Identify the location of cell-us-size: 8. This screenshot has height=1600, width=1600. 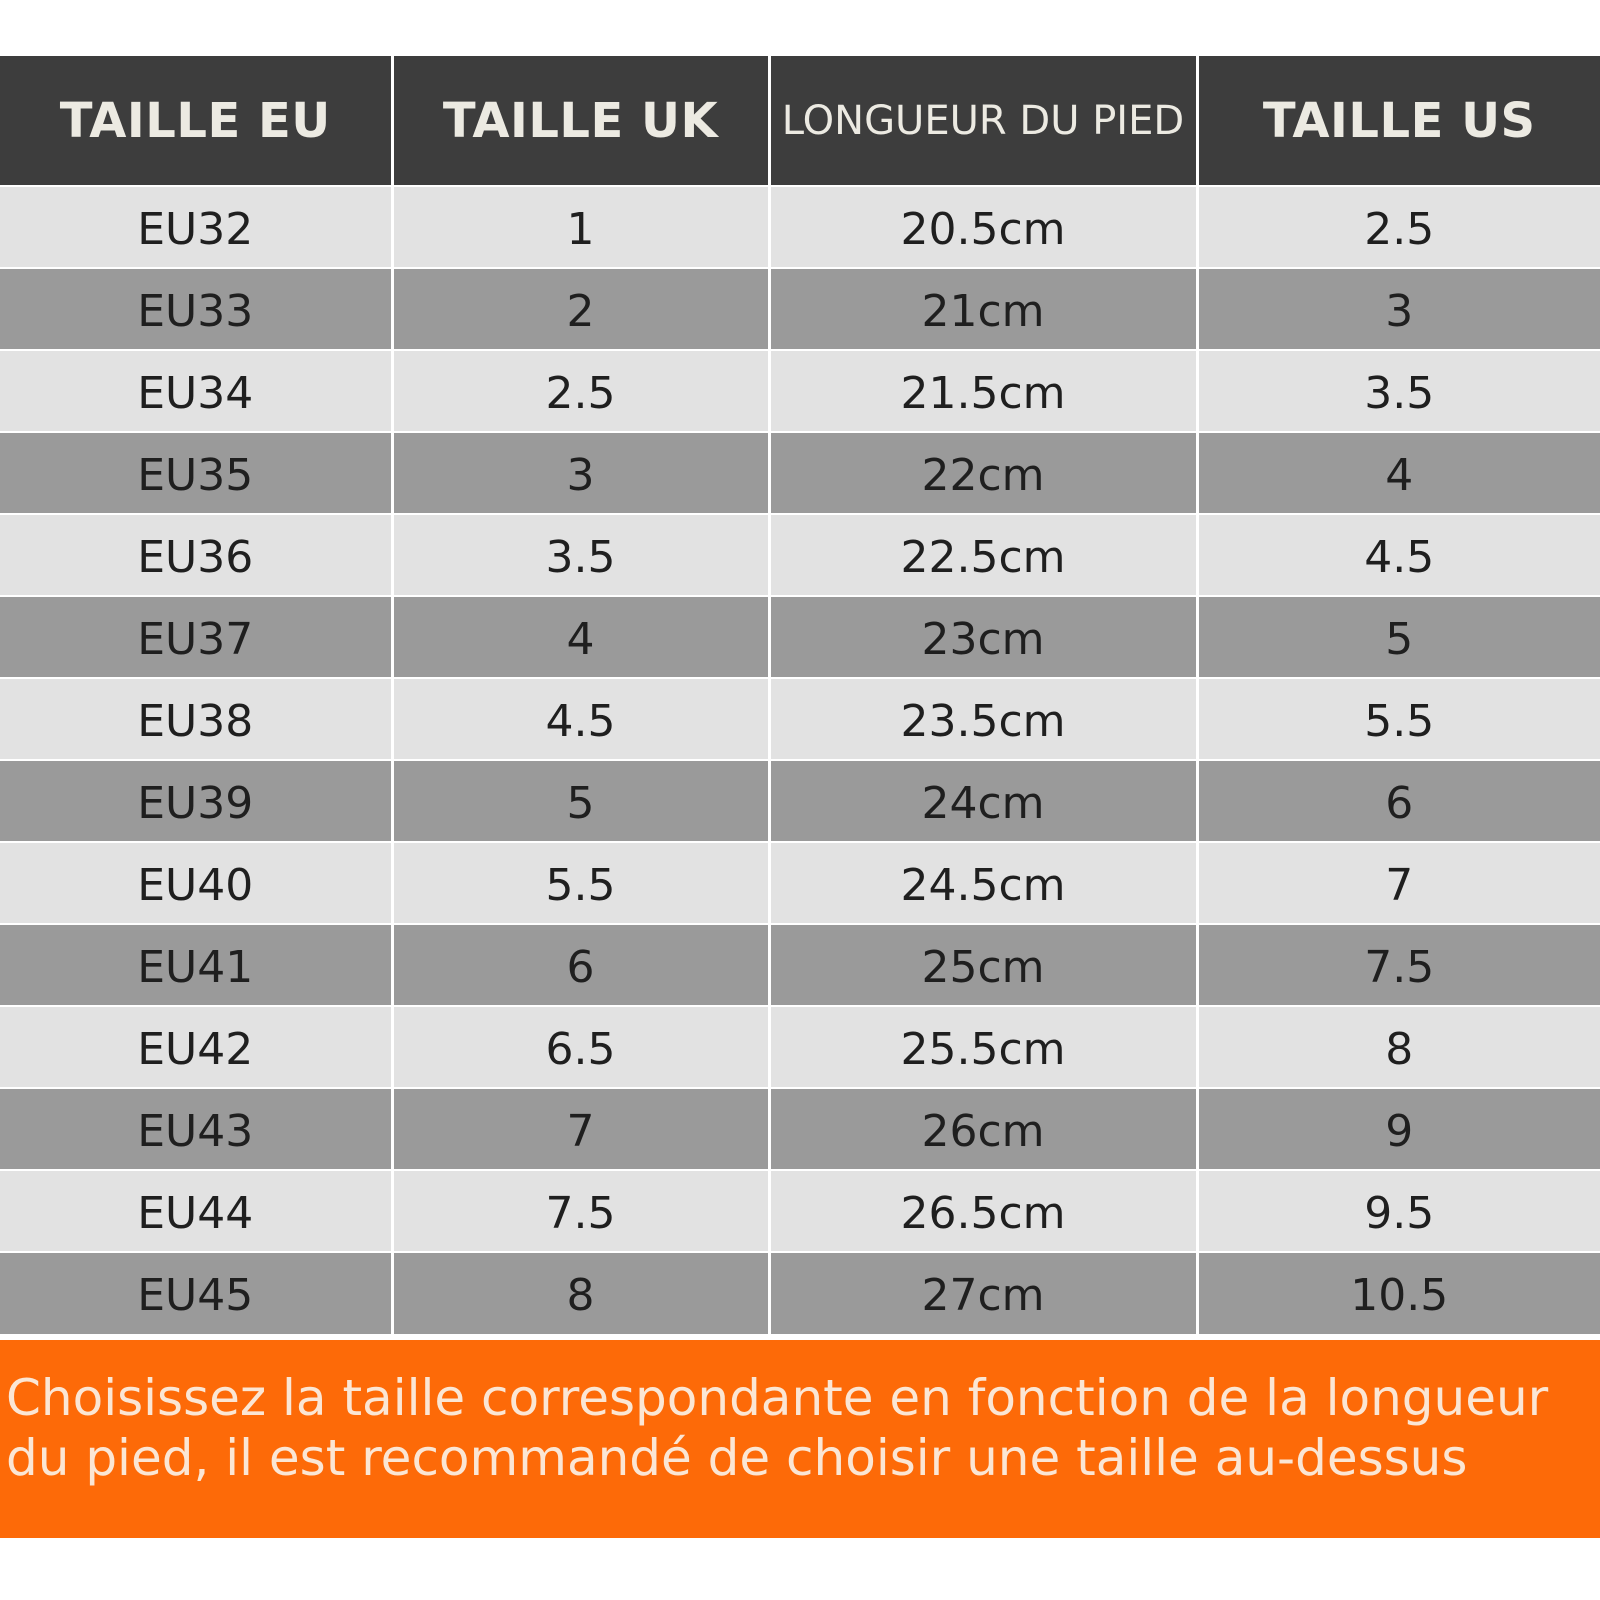
(1398, 1046).